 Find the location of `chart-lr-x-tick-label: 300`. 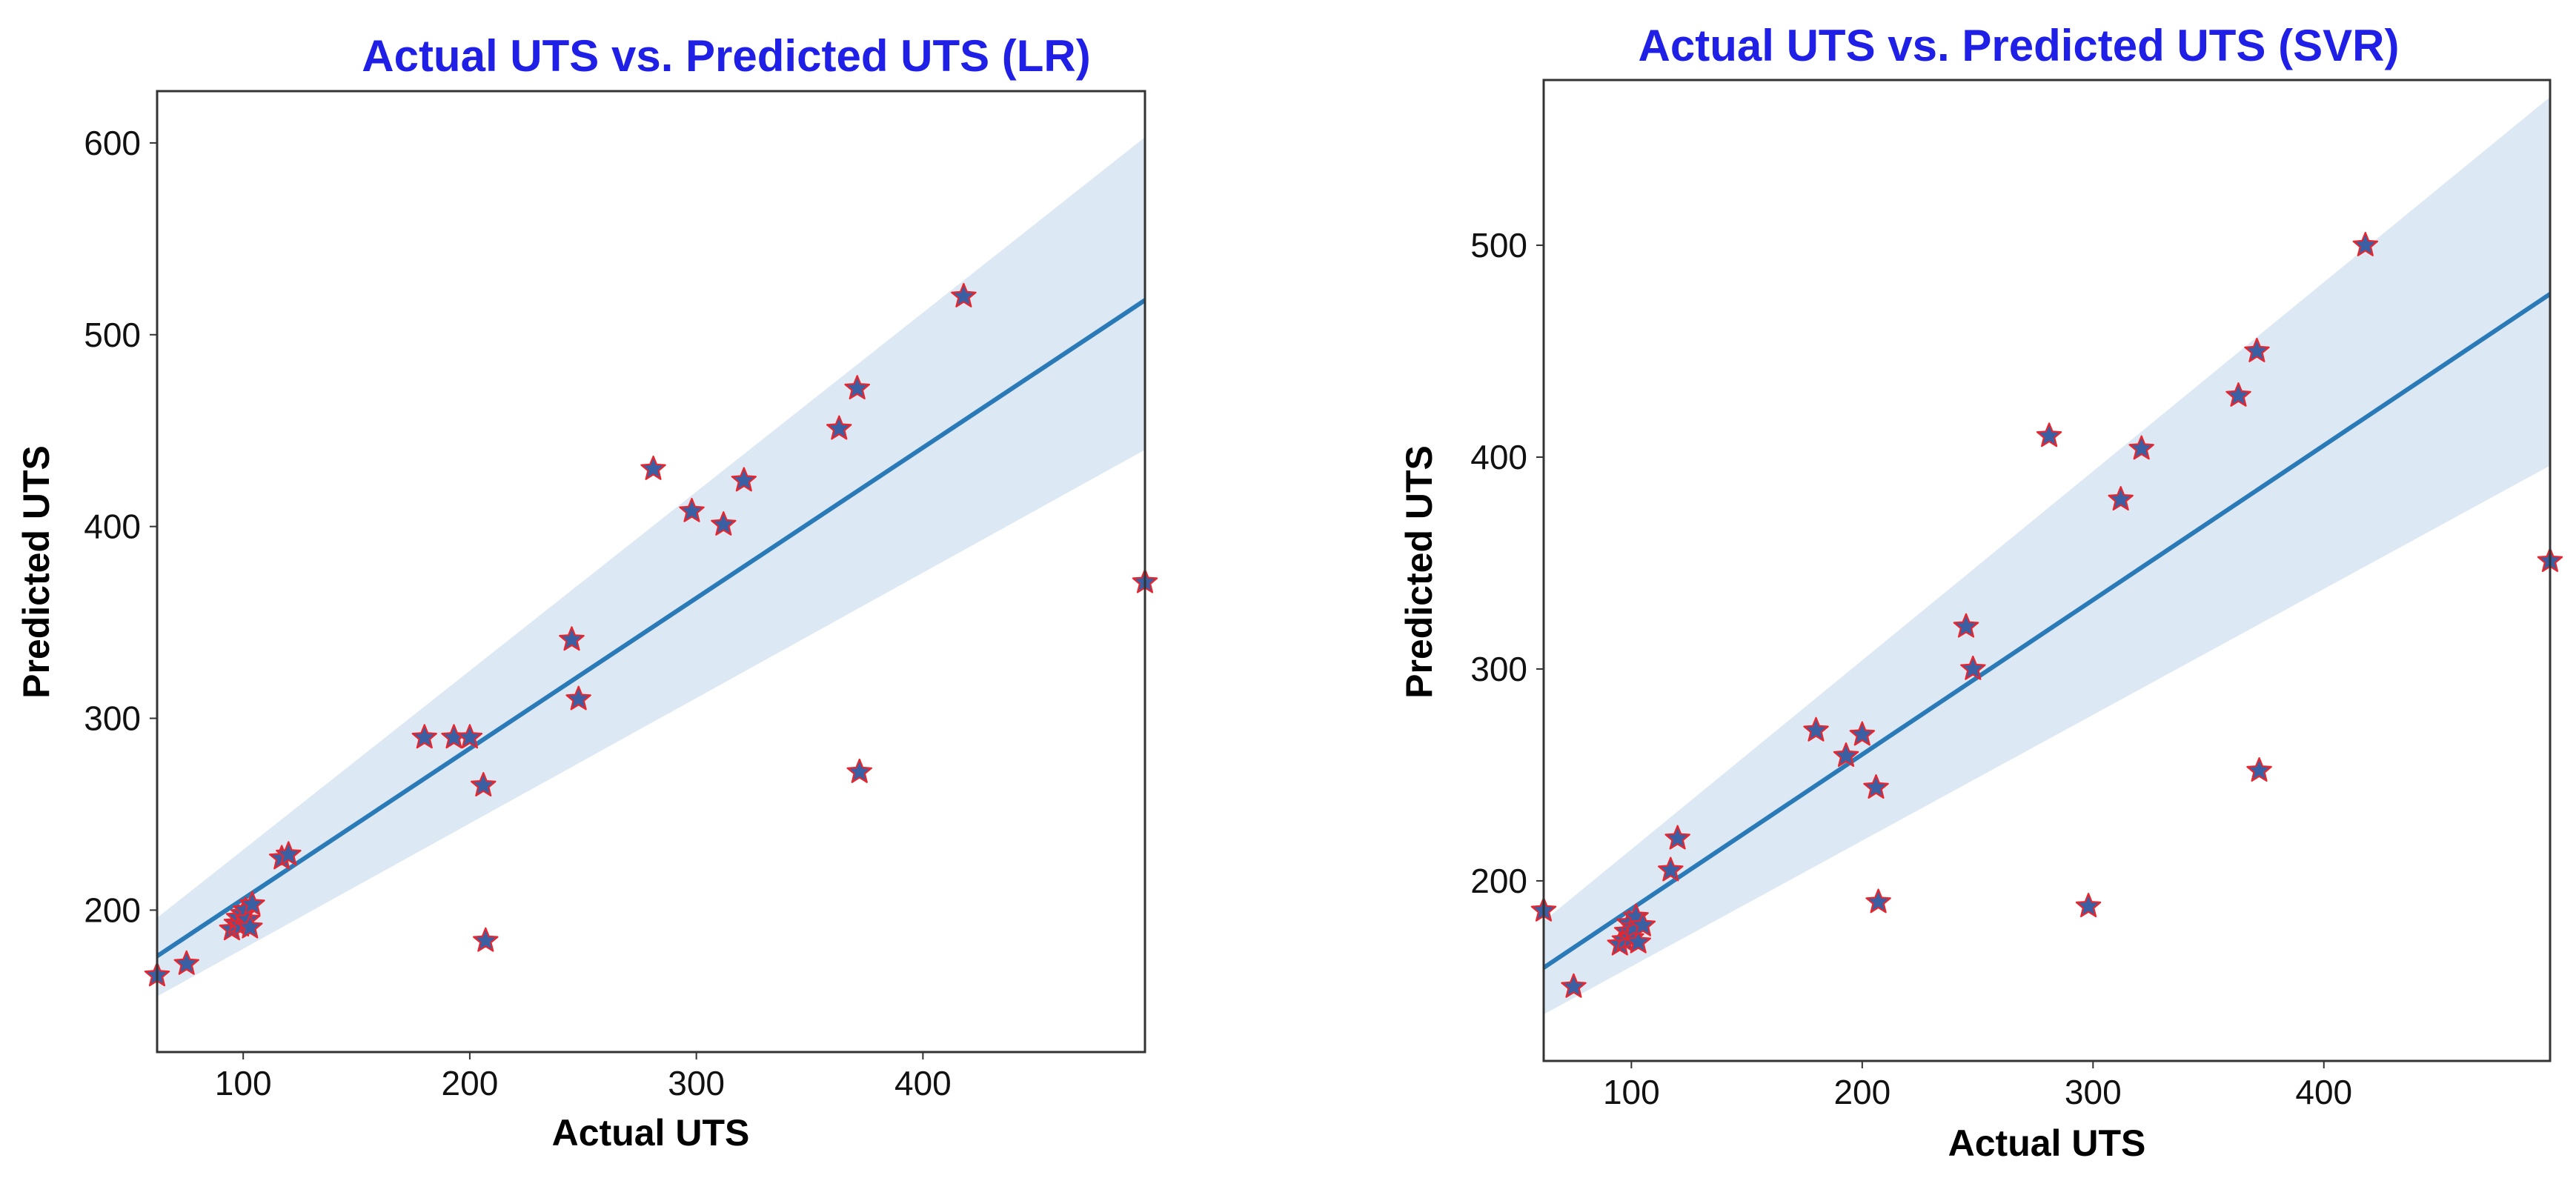

chart-lr-x-tick-label: 300 is located at coordinates (696, 1083).